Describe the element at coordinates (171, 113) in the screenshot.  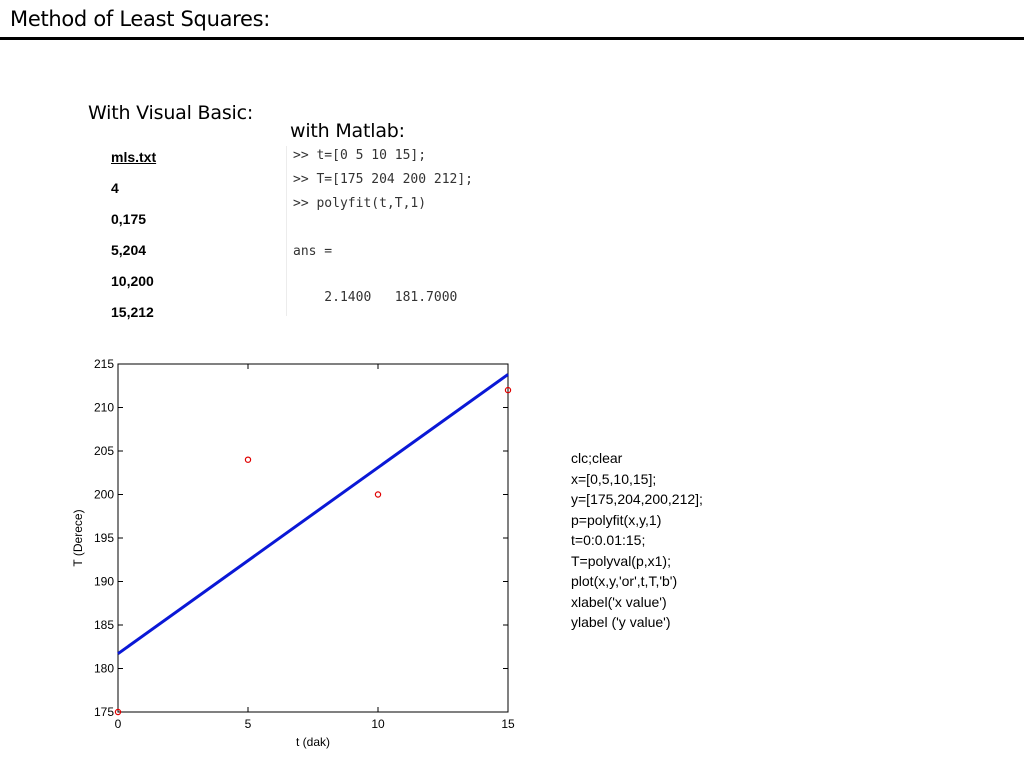
I see `visual-basic-heading: With Visual Basic:` at that location.